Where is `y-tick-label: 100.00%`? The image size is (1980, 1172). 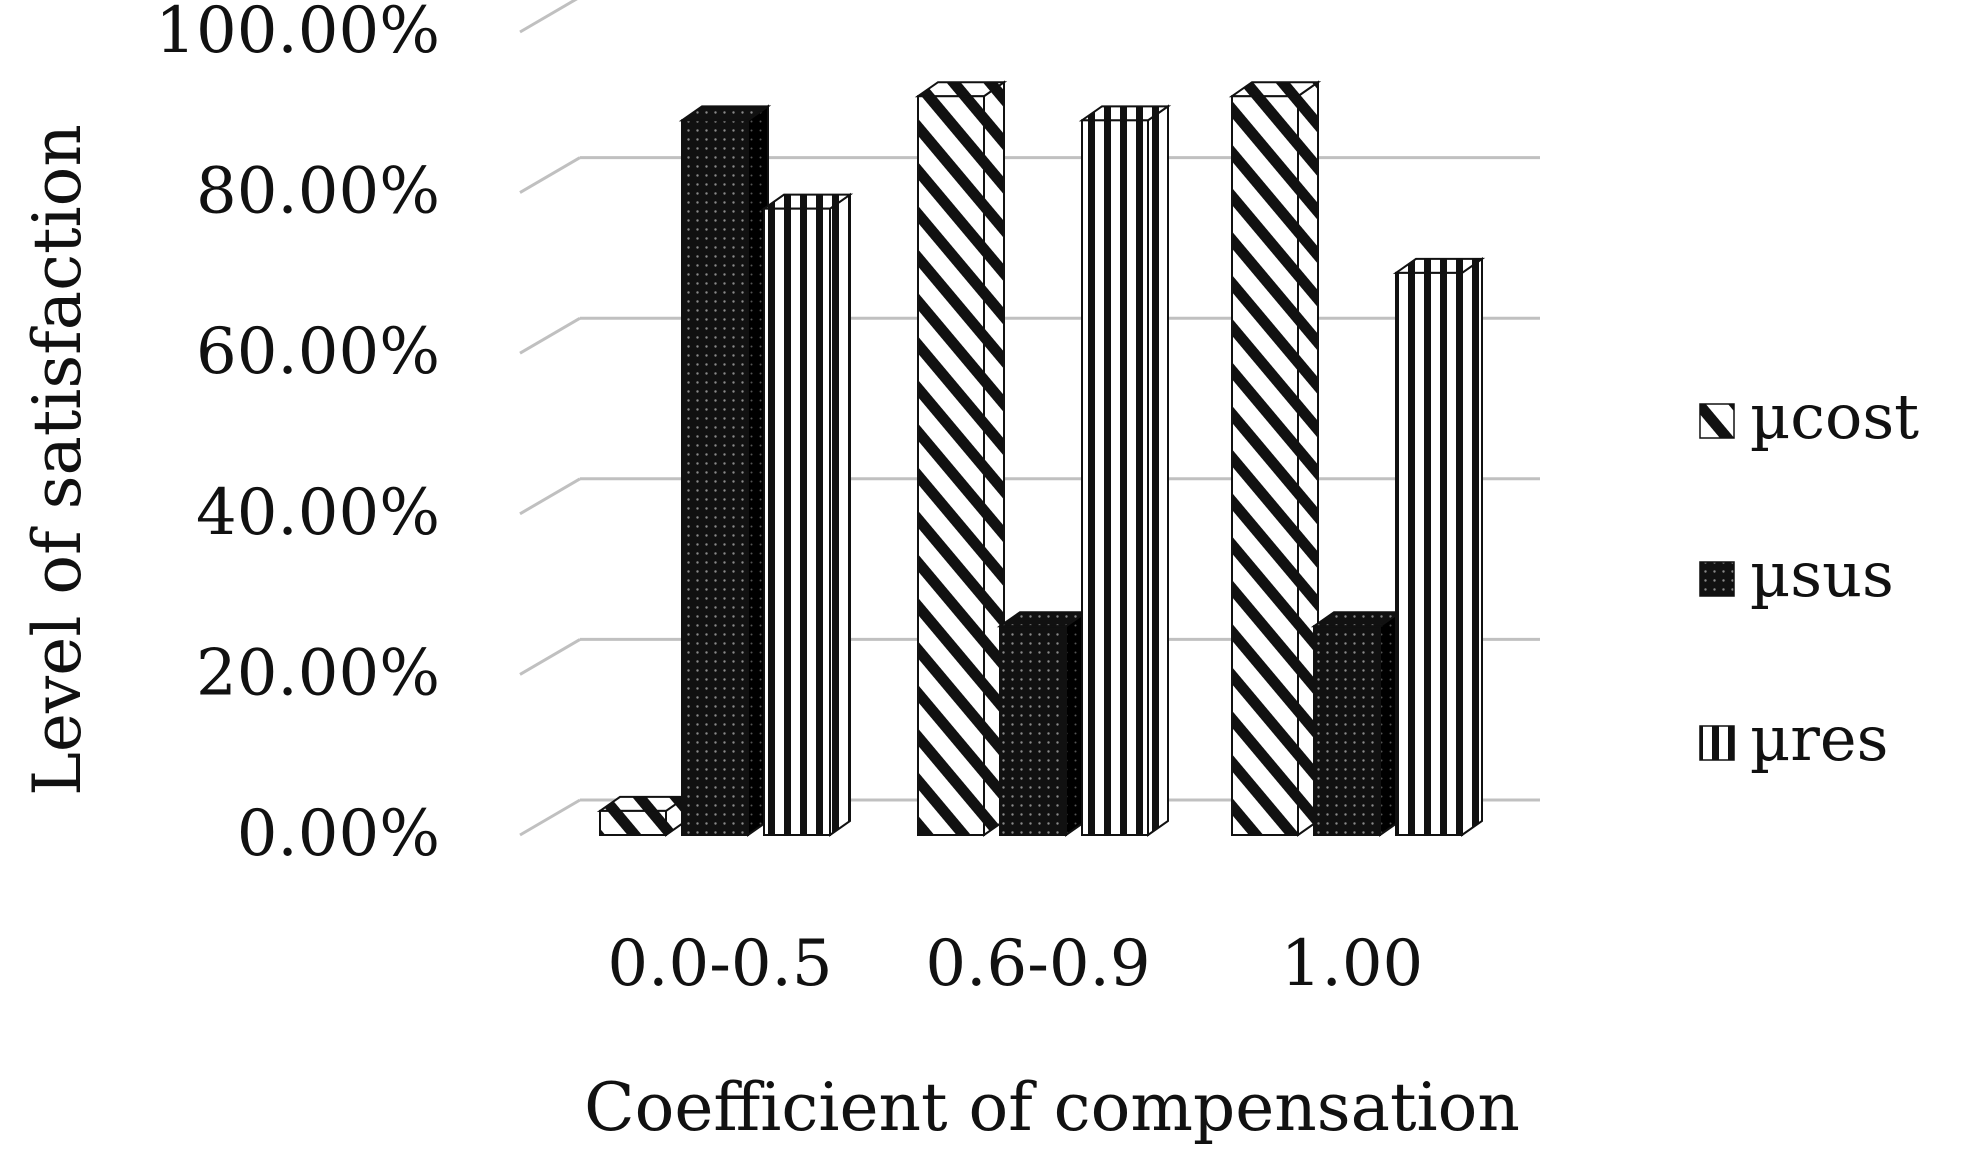 y-tick-label: 100.00% is located at coordinates (297, 34).